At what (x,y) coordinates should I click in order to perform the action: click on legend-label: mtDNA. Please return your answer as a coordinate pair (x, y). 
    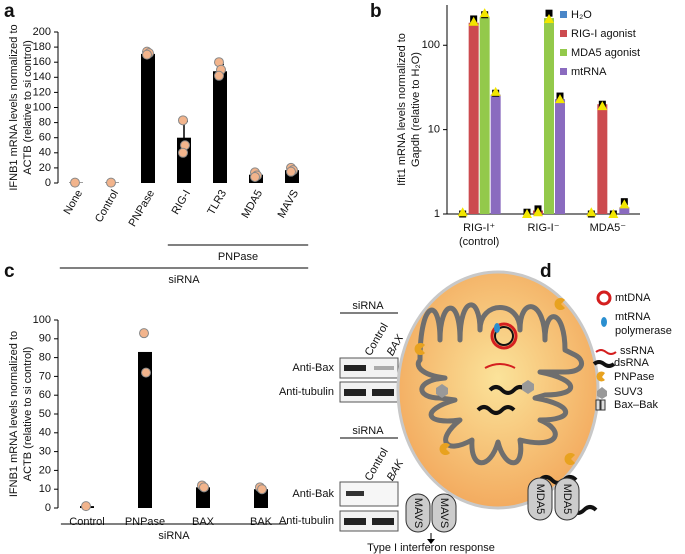
    Looking at the image, I should click on (633, 298).